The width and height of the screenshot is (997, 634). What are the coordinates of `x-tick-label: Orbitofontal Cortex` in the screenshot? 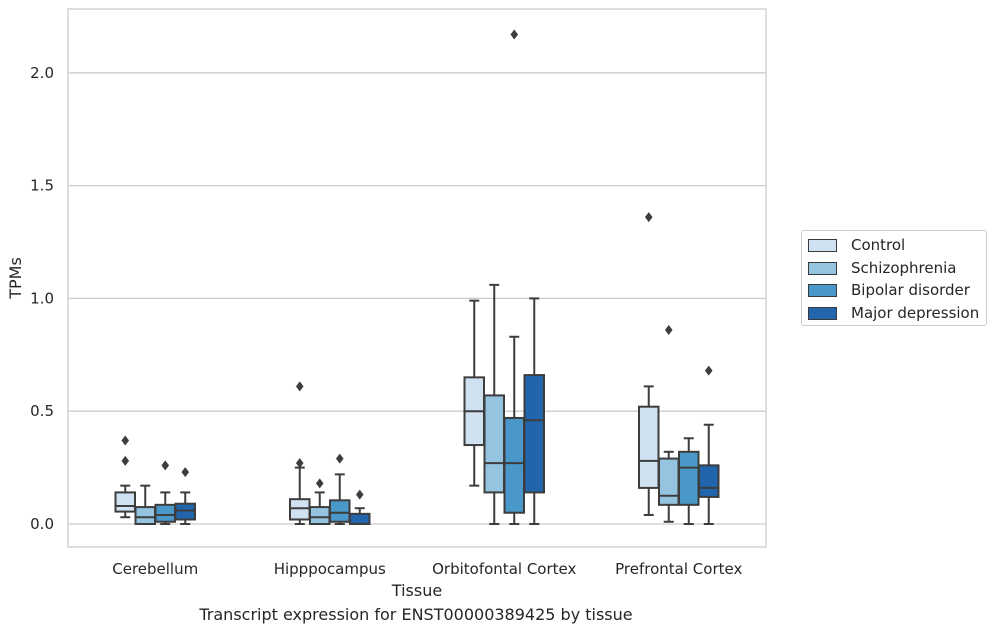 It's located at (504, 569).